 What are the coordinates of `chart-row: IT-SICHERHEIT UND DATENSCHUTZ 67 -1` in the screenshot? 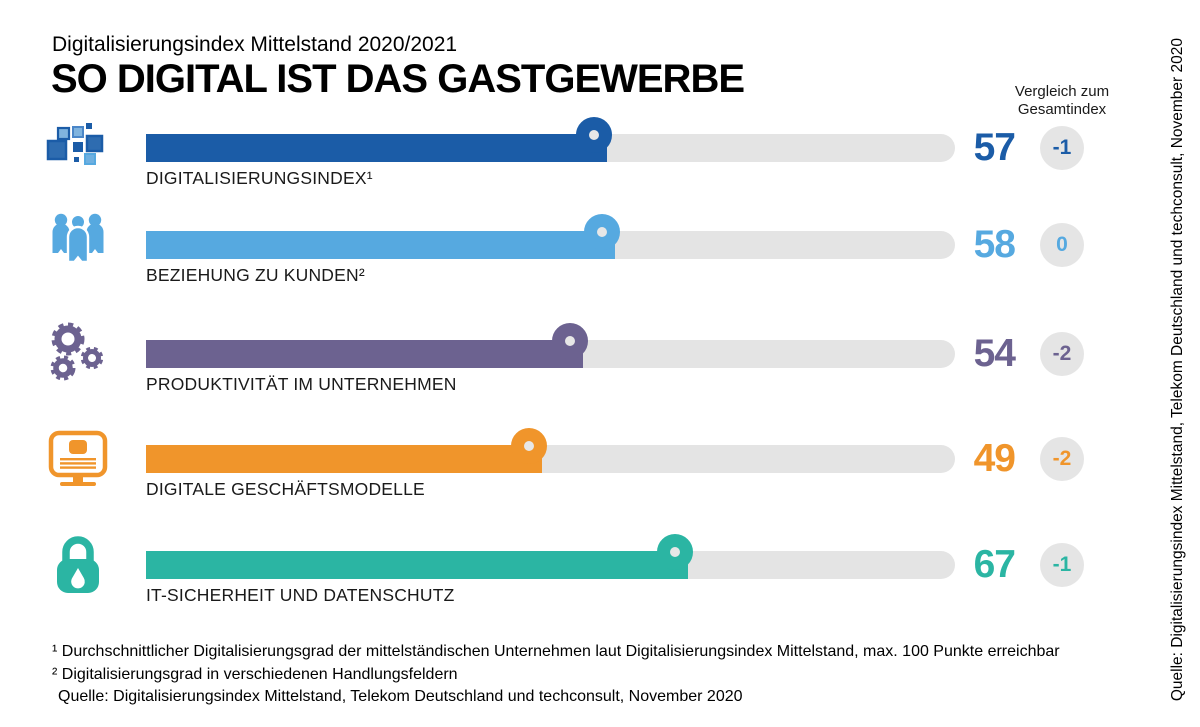 It's located at (600, 579).